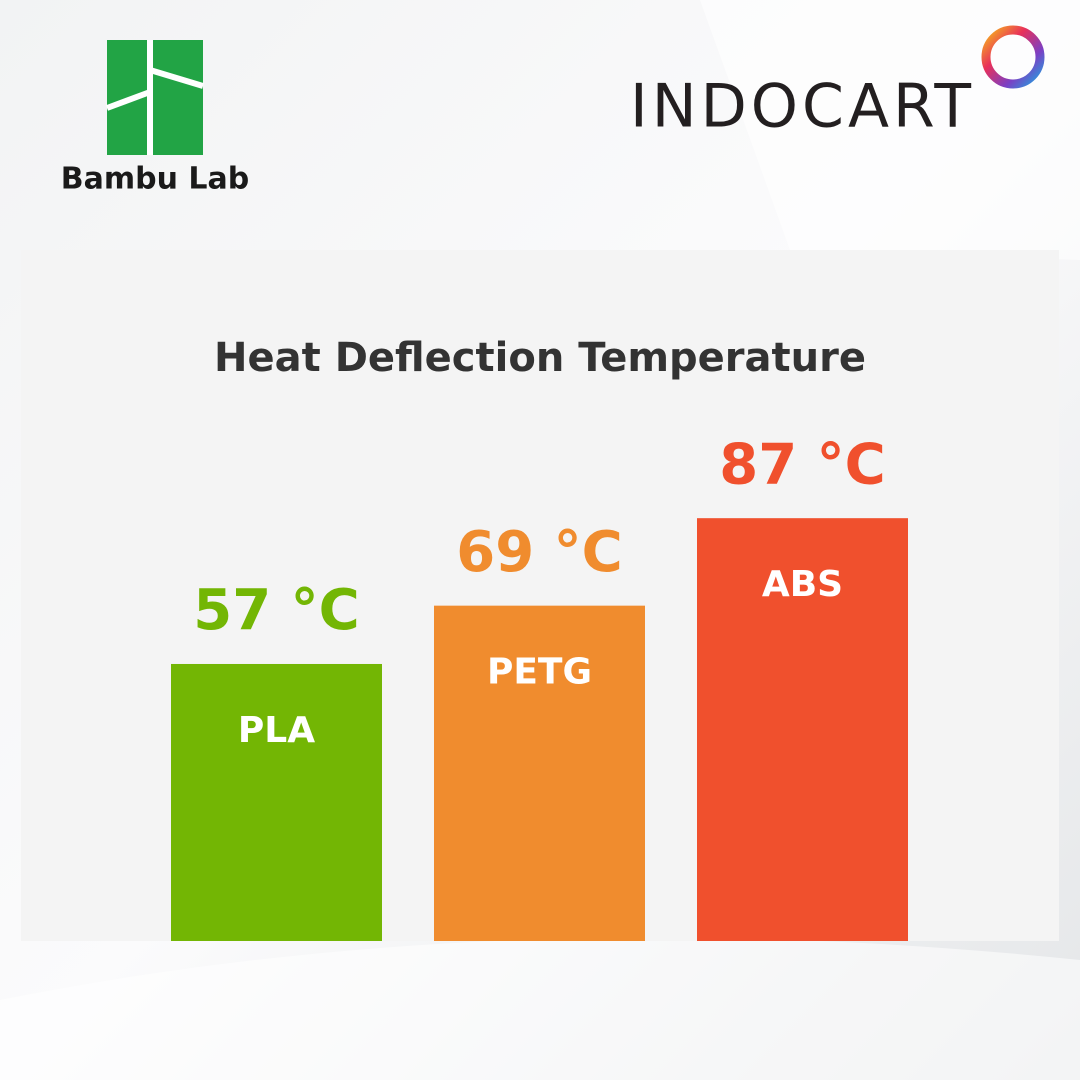  Describe the element at coordinates (276, 610) in the screenshot. I see `value-label: 57 °C` at that location.